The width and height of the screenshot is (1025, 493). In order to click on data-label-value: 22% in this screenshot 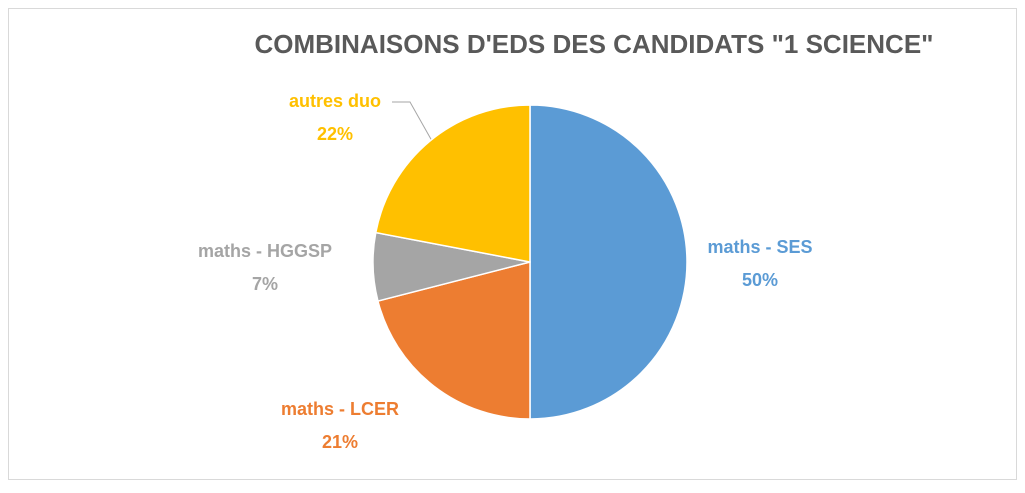, I will do `click(335, 134)`.